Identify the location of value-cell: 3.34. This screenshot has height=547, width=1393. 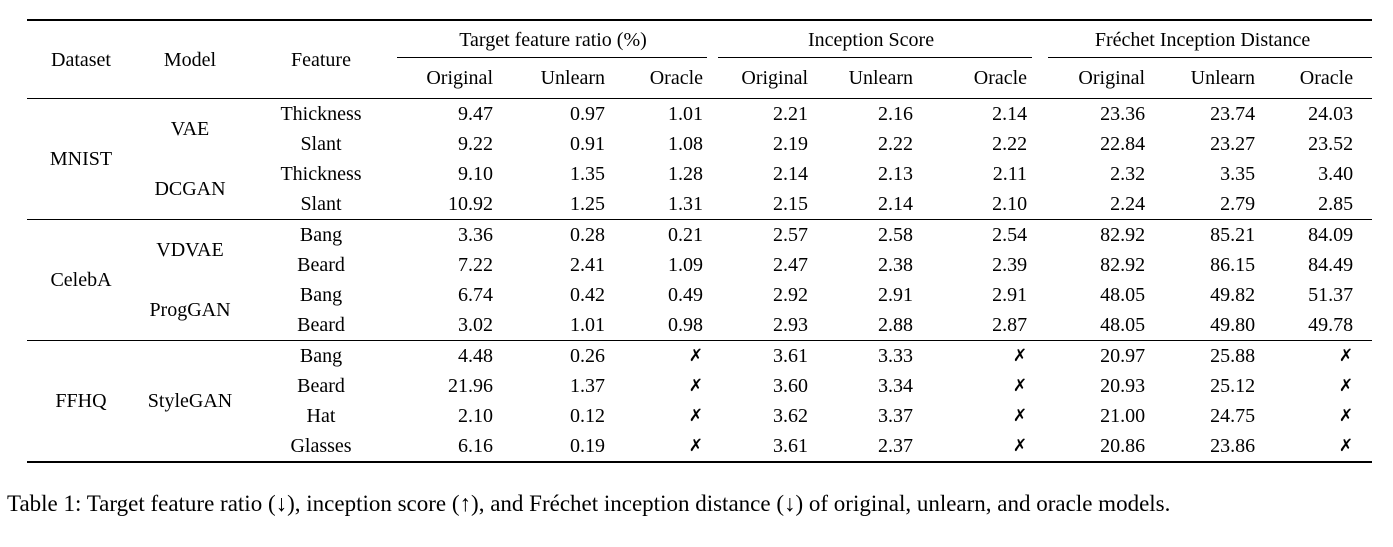
(896, 386).